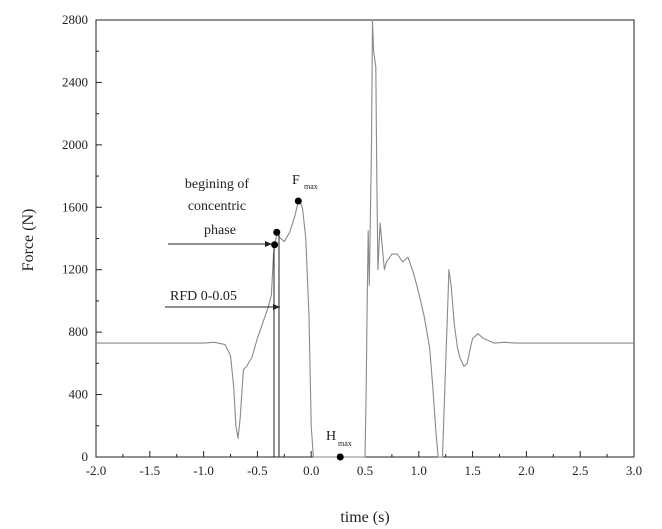  Describe the element at coordinates (311, 470) in the screenshot. I see `x-tick-label: 0.0` at that location.